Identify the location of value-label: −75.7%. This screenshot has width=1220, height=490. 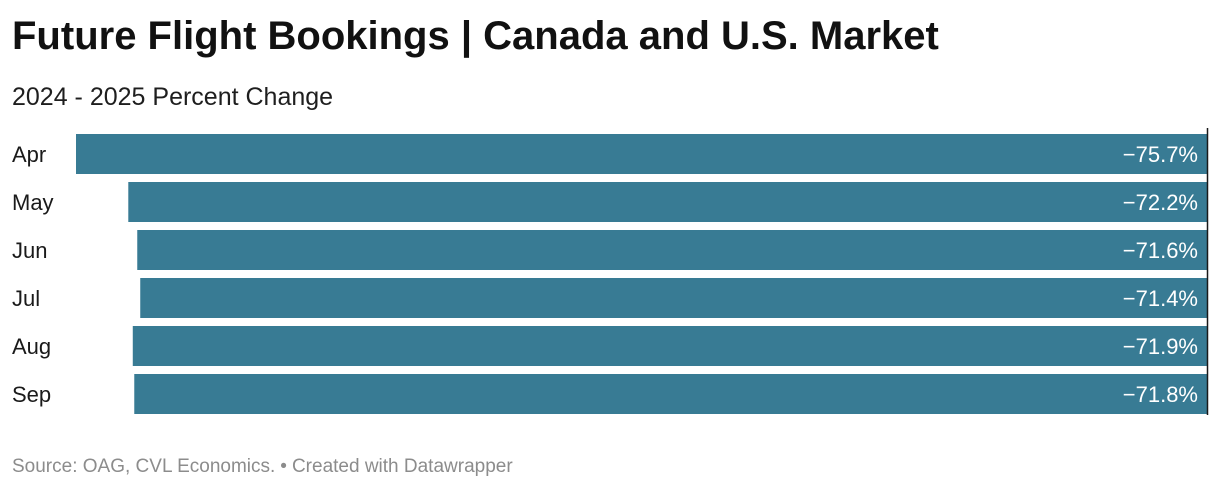
(1160, 154).